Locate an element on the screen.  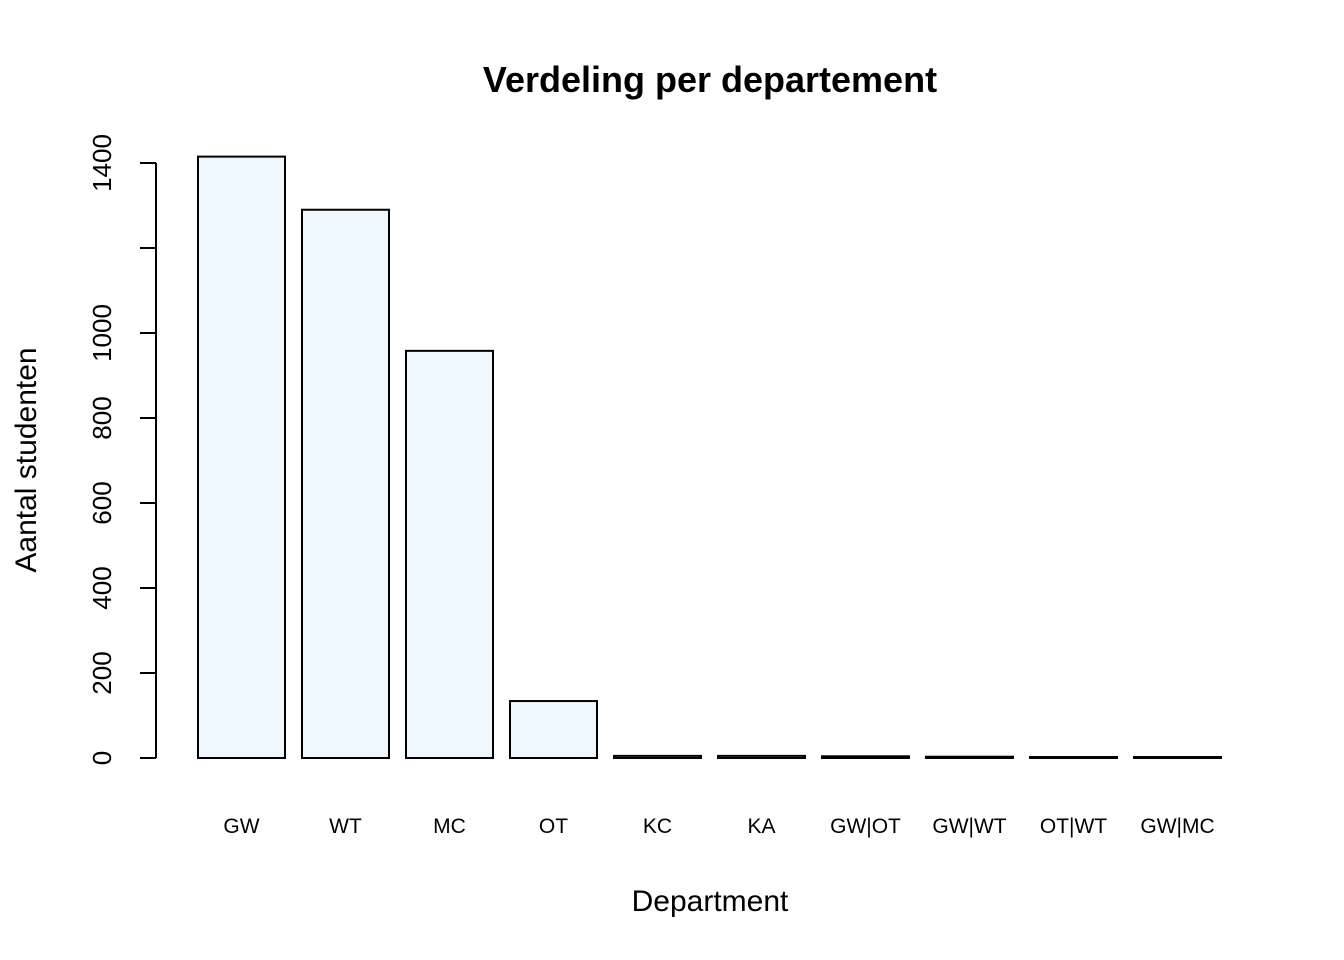
bar-kc is located at coordinates (657, 756).